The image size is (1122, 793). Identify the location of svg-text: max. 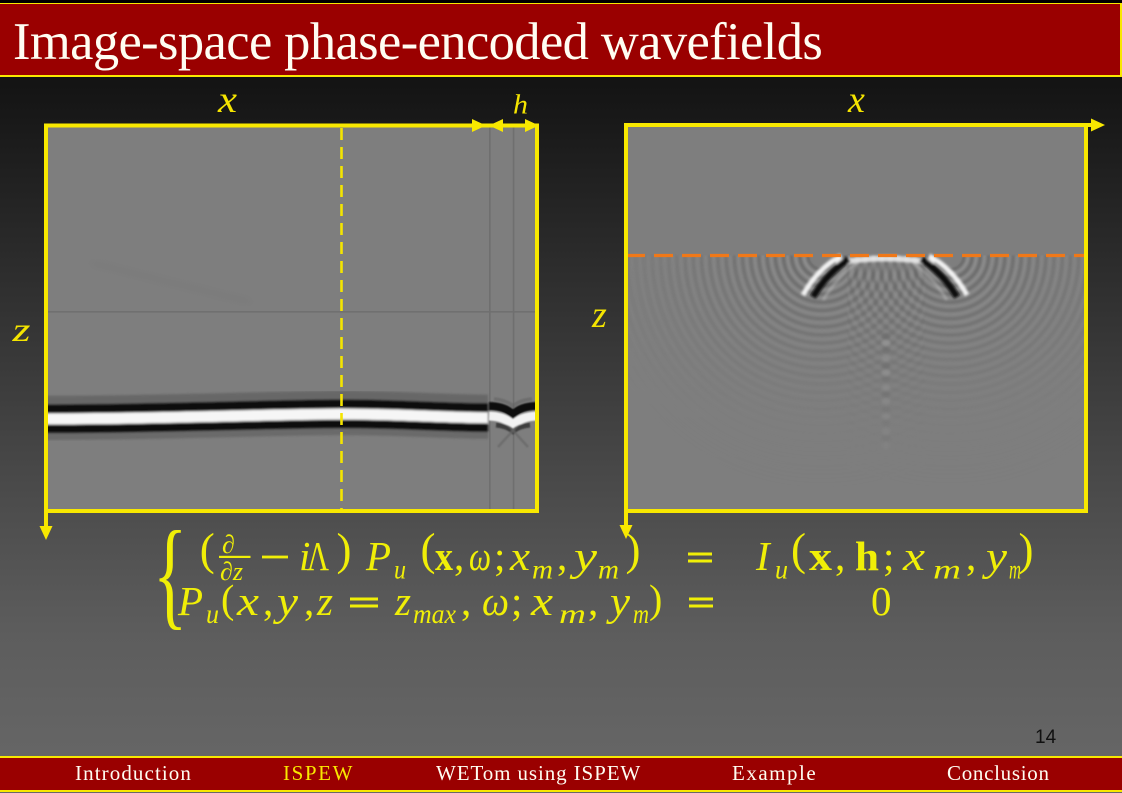
(434, 614).